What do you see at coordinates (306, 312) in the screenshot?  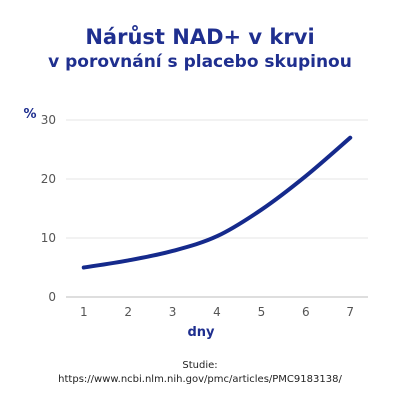 I see `x-tick-label: 6` at bounding box center [306, 312].